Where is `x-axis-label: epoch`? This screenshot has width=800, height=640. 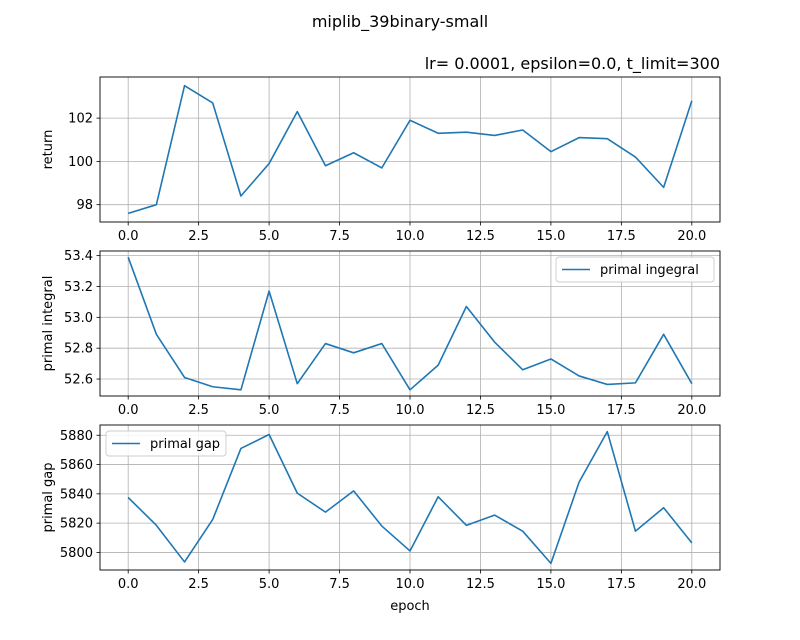
x-axis-label: epoch is located at coordinates (410, 606).